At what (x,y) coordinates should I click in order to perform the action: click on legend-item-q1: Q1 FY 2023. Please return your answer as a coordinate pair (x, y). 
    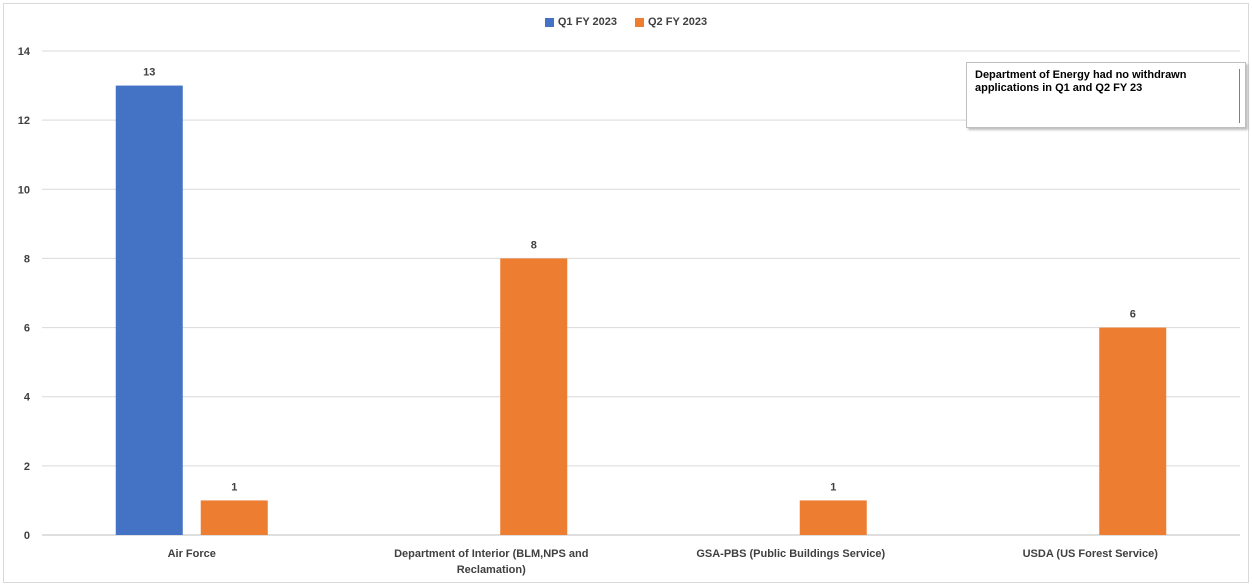
    Looking at the image, I should click on (580, 22).